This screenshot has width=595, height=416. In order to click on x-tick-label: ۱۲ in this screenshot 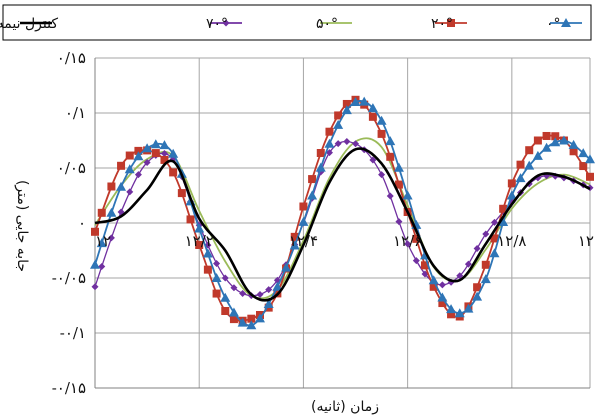, I will do `click(586, 241)`.